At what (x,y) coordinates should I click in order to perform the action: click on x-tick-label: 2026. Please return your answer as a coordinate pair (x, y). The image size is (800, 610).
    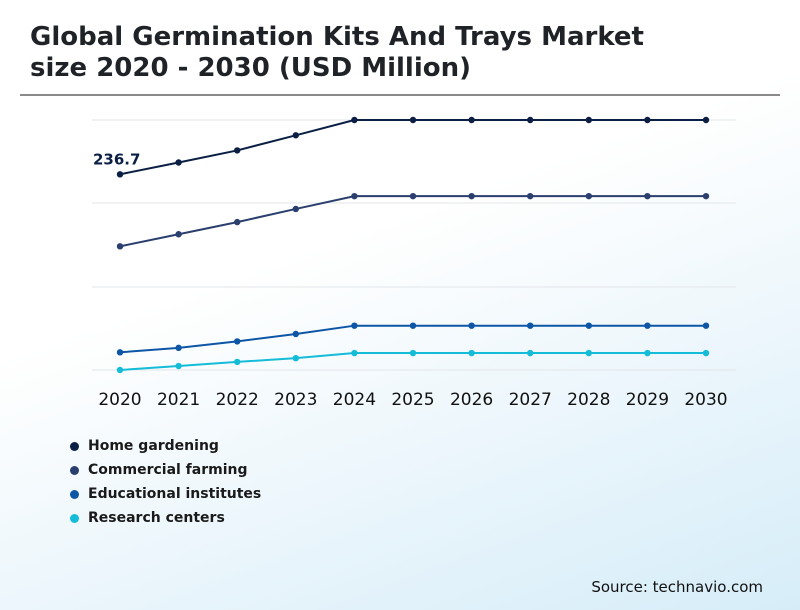
    Looking at the image, I should click on (471, 400).